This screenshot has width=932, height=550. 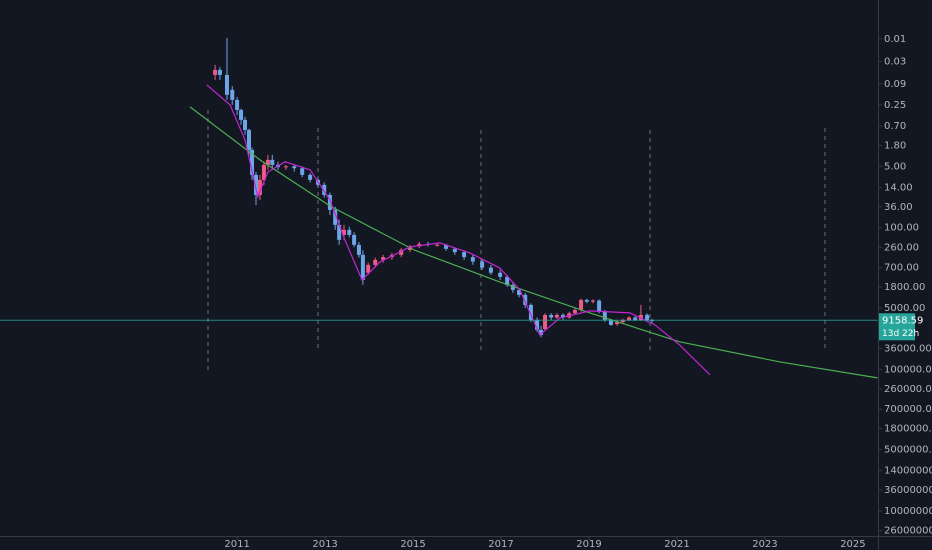 What do you see at coordinates (901, 228) in the screenshot?
I see `y-tick-label: 100.00` at bounding box center [901, 228].